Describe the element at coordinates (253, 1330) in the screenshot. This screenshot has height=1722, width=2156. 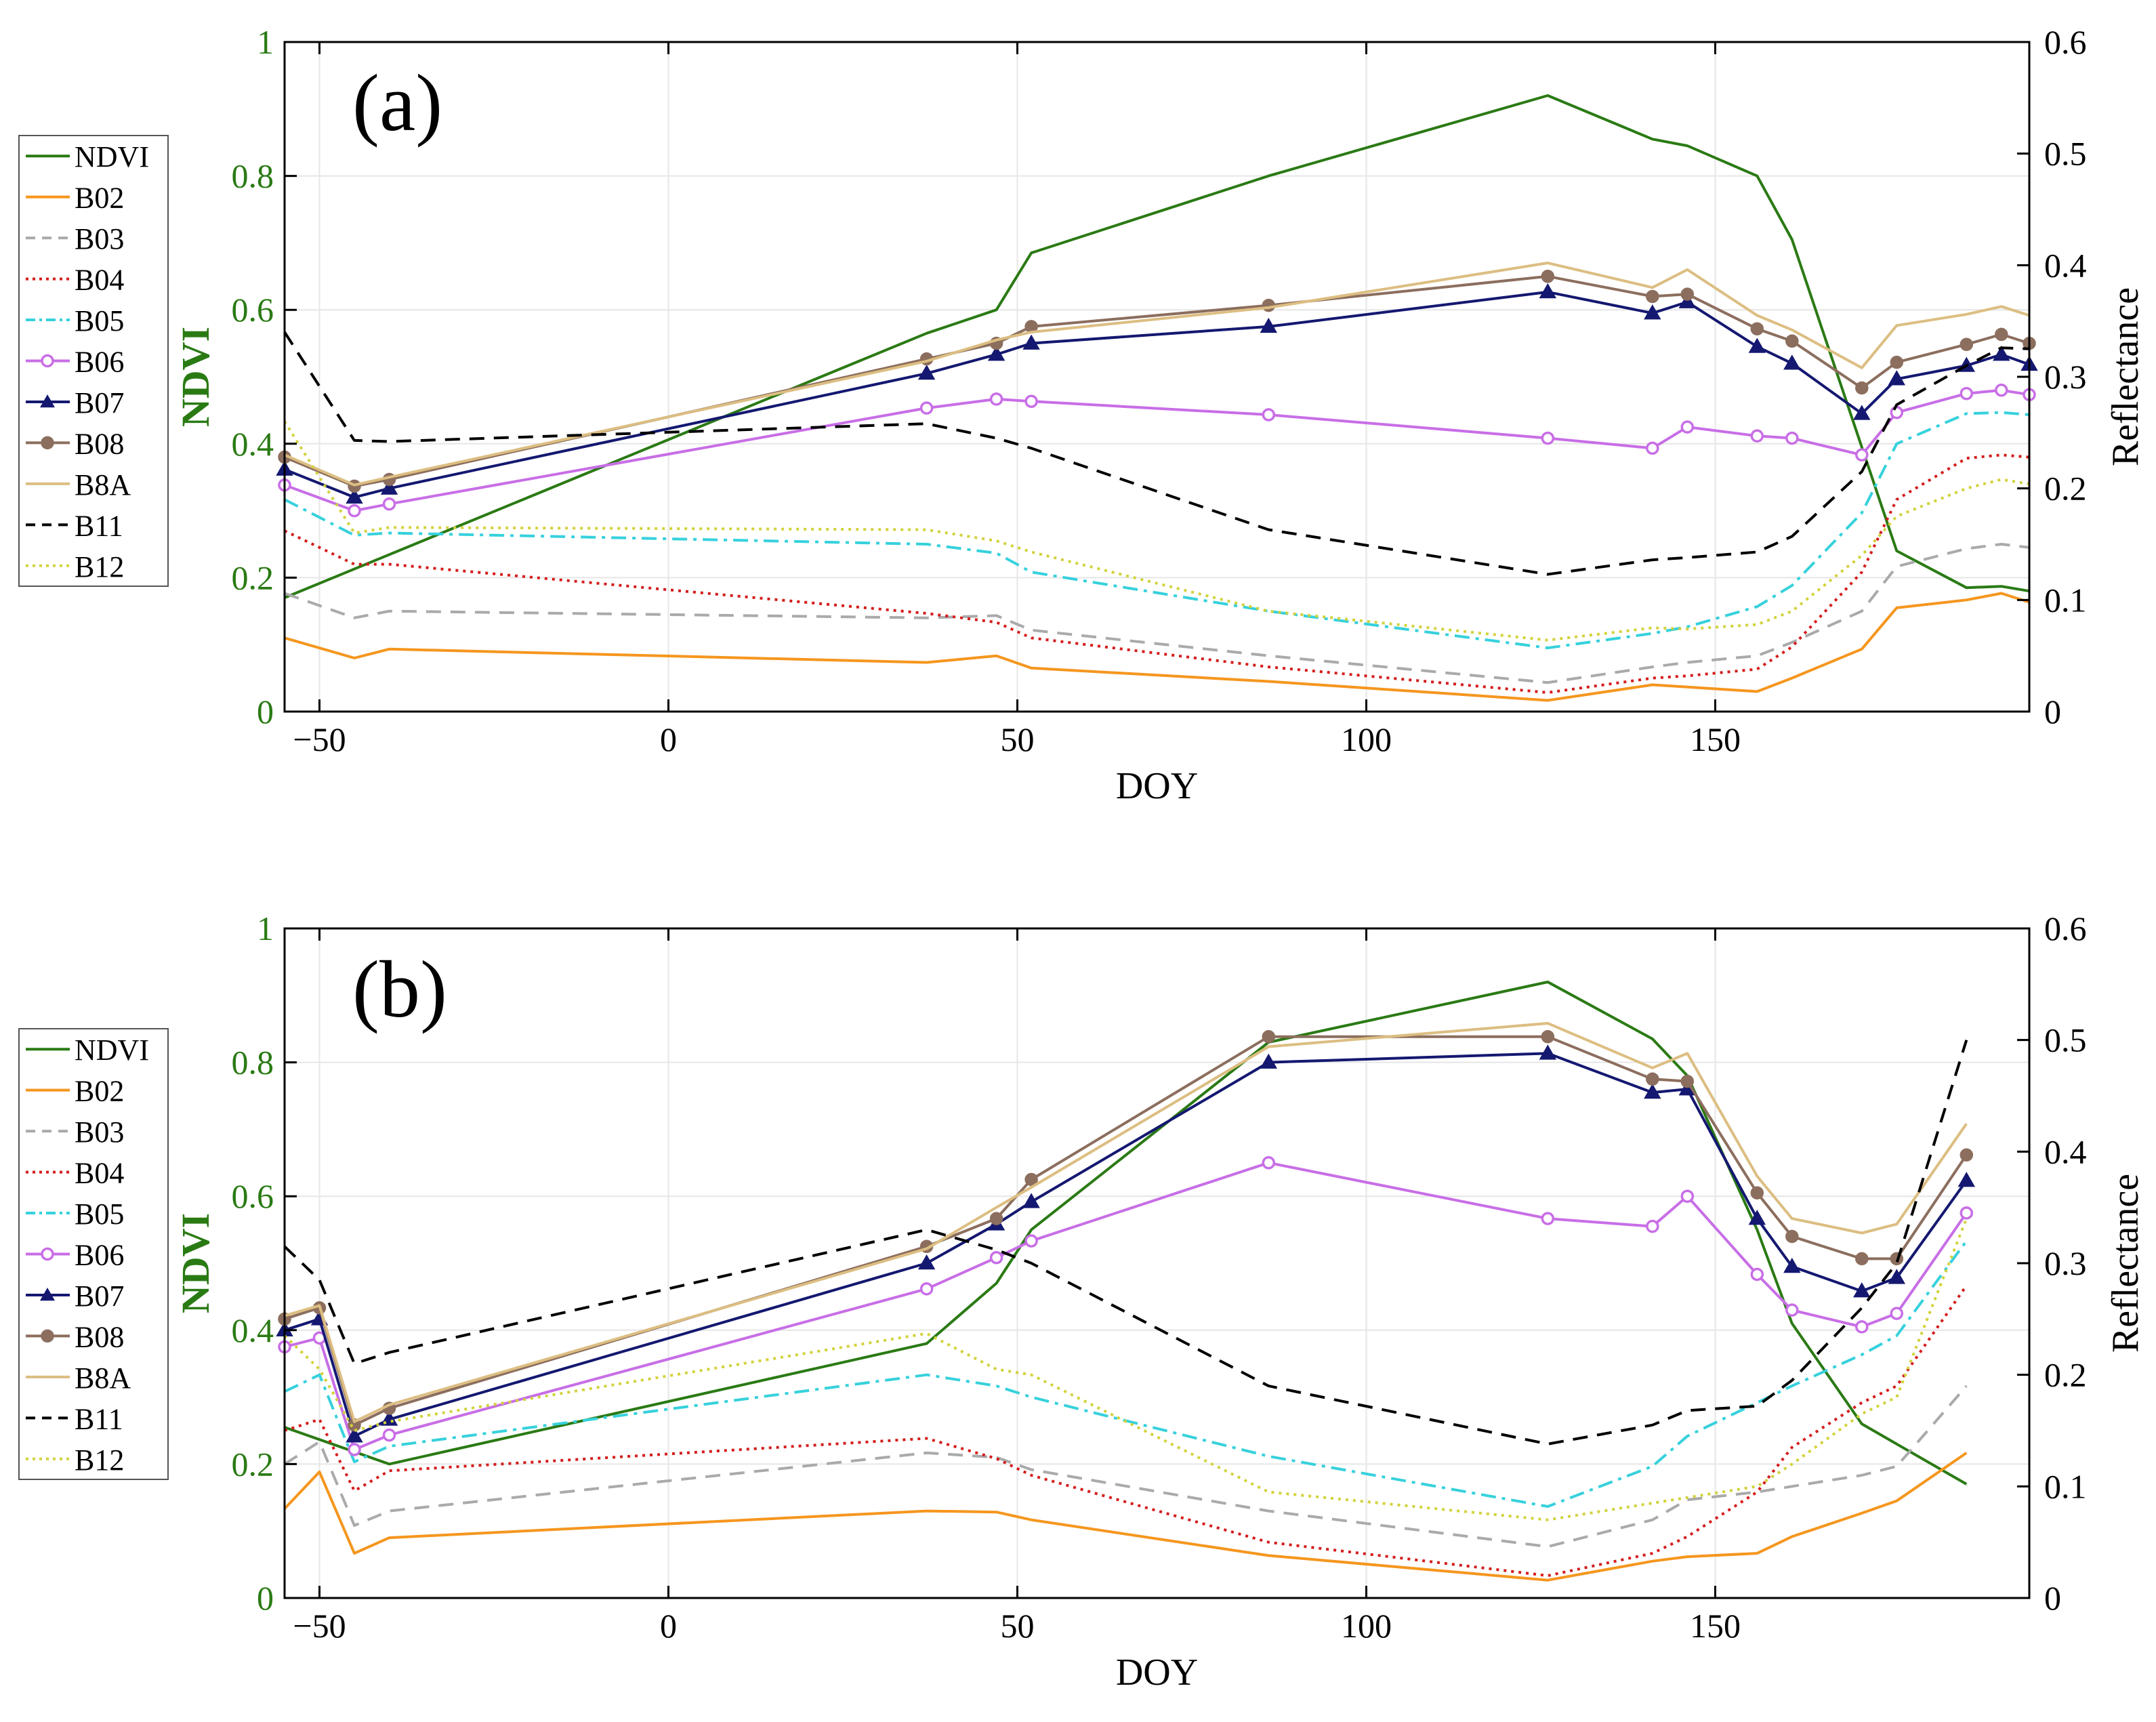
I see `y-tick-label-left: 0.4` at that location.